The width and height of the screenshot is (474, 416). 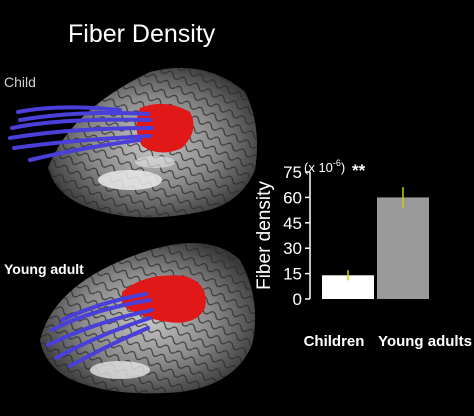 I want to click on figure-title: Fiber Density, so click(x=142, y=34).